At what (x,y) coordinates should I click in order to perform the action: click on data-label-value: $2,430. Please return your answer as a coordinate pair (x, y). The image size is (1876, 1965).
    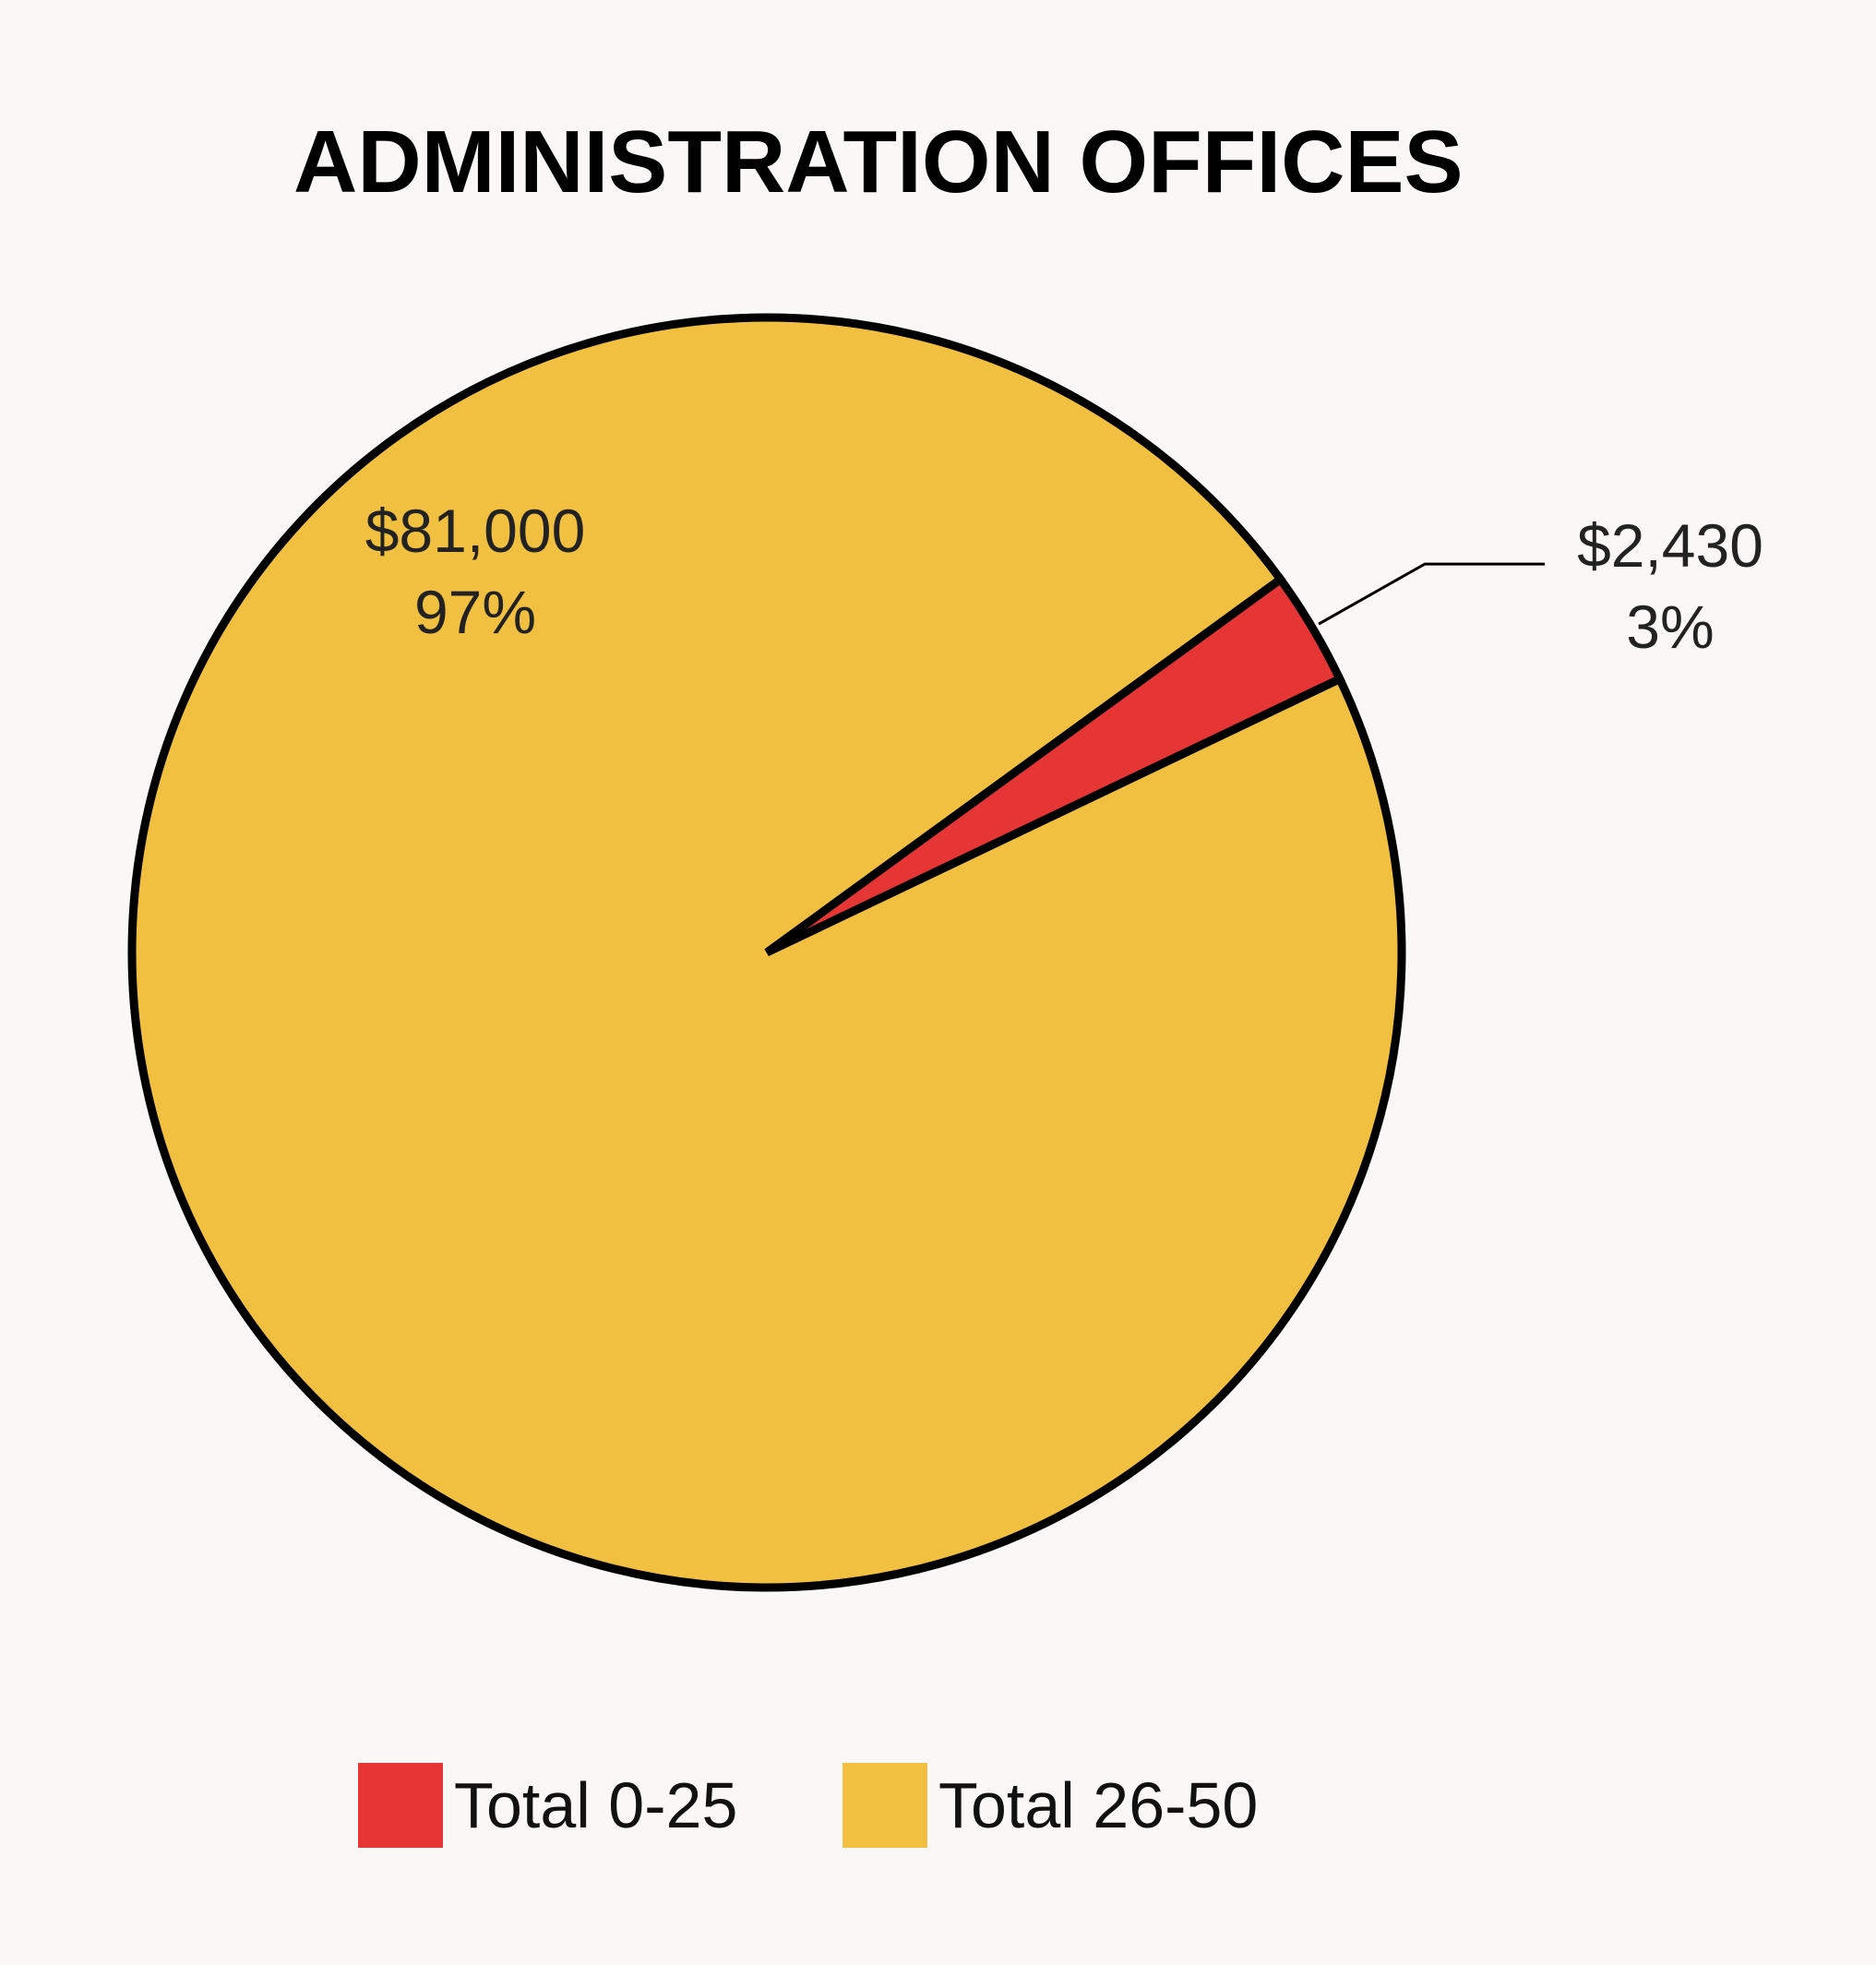
    Looking at the image, I should click on (1670, 545).